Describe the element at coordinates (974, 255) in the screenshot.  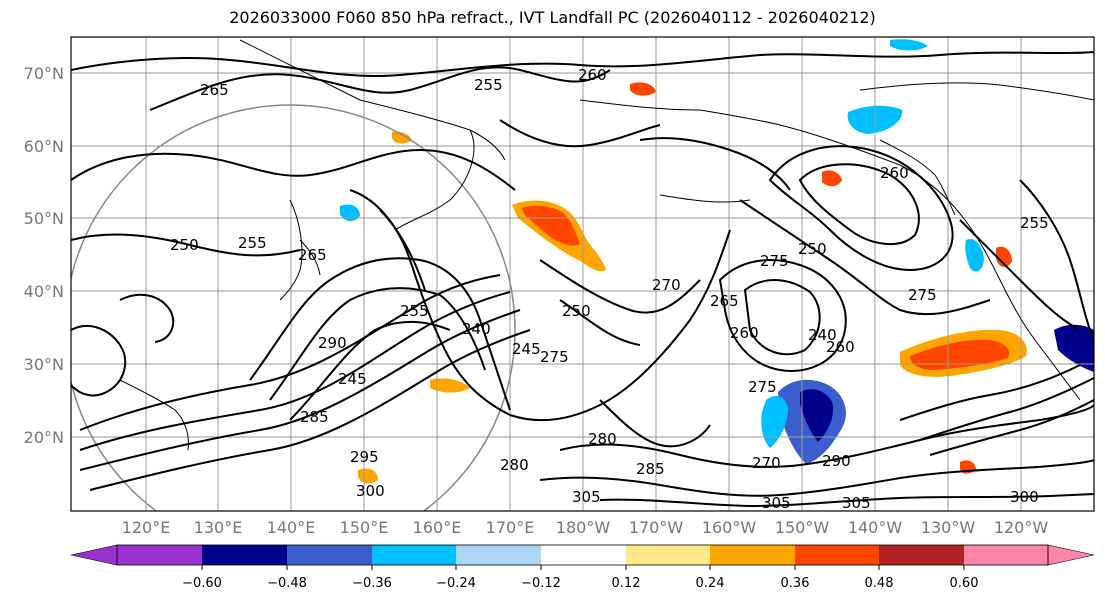
I see `anomaly-patch-cyan-eastcoast` at that location.